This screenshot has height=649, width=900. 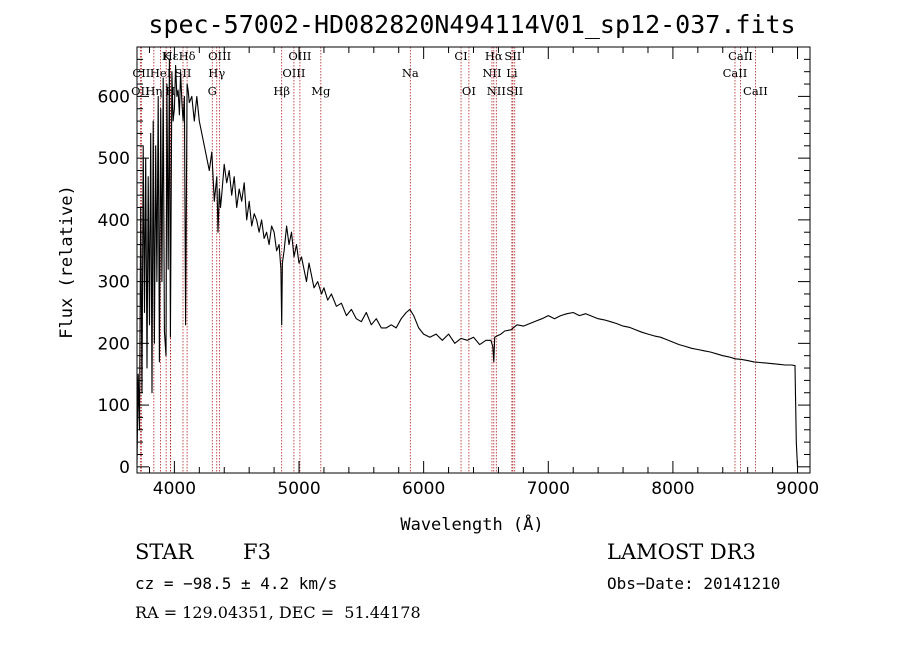 I want to click on velocity-readout: cz = −98.5 ± 4.2 km/s, so click(x=236, y=583).